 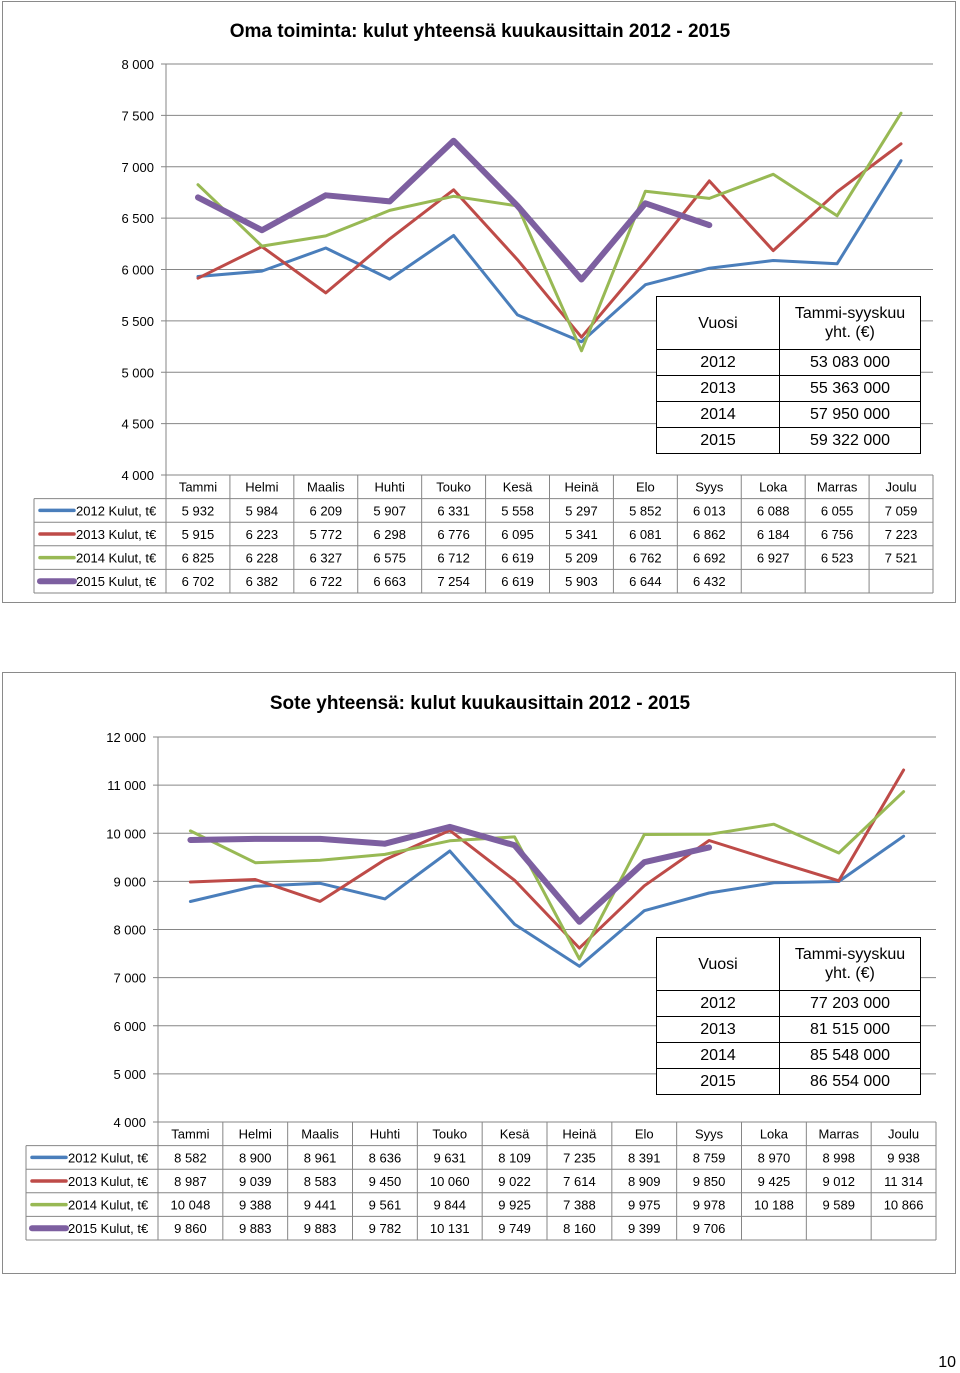 What do you see at coordinates (788, 440) in the screenshot?
I see `summary-row: 2015 59 322 000` at bounding box center [788, 440].